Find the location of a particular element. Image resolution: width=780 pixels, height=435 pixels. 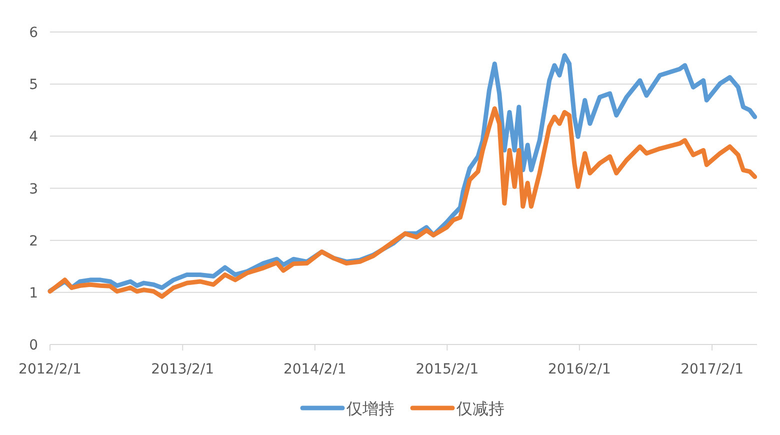

y-tick-label: 2 is located at coordinates (33, 241).